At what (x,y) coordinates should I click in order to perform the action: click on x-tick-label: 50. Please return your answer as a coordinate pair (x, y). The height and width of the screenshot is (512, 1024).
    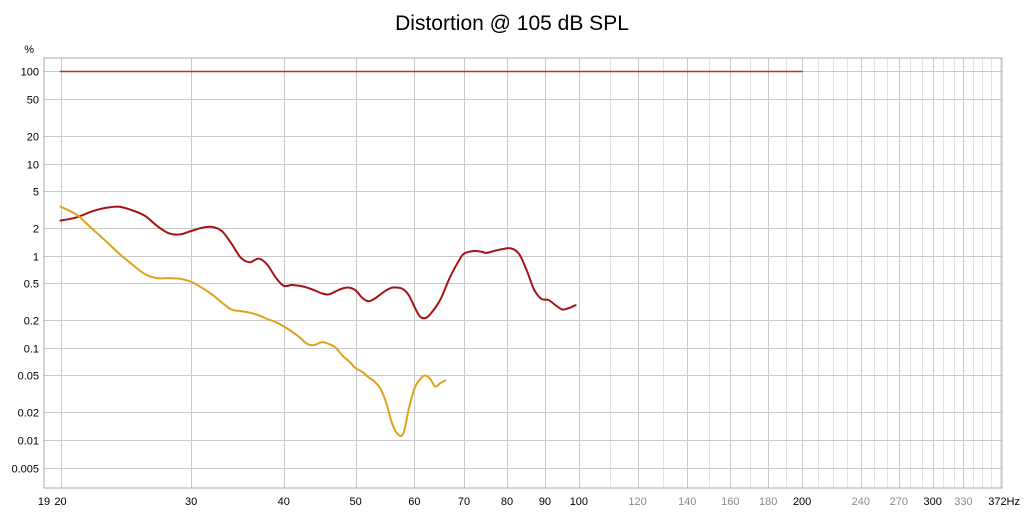
    Looking at the image, I should click on (356, 502).